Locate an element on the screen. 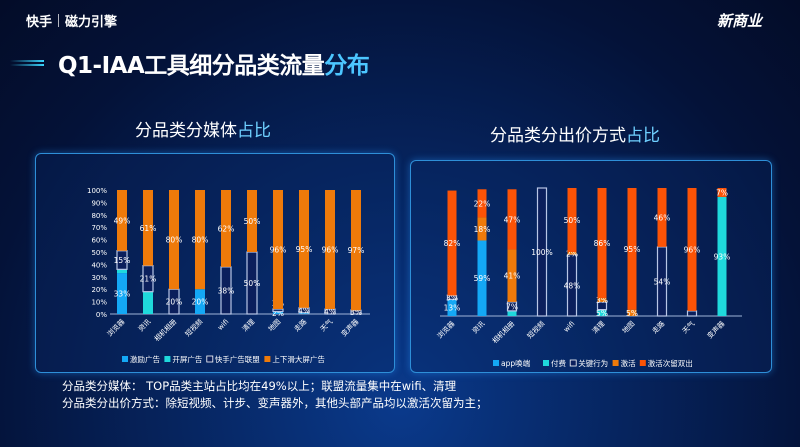 The height and width of the screenshot is (447, 800). data-label: 95% is located at coordinates (632, 249).